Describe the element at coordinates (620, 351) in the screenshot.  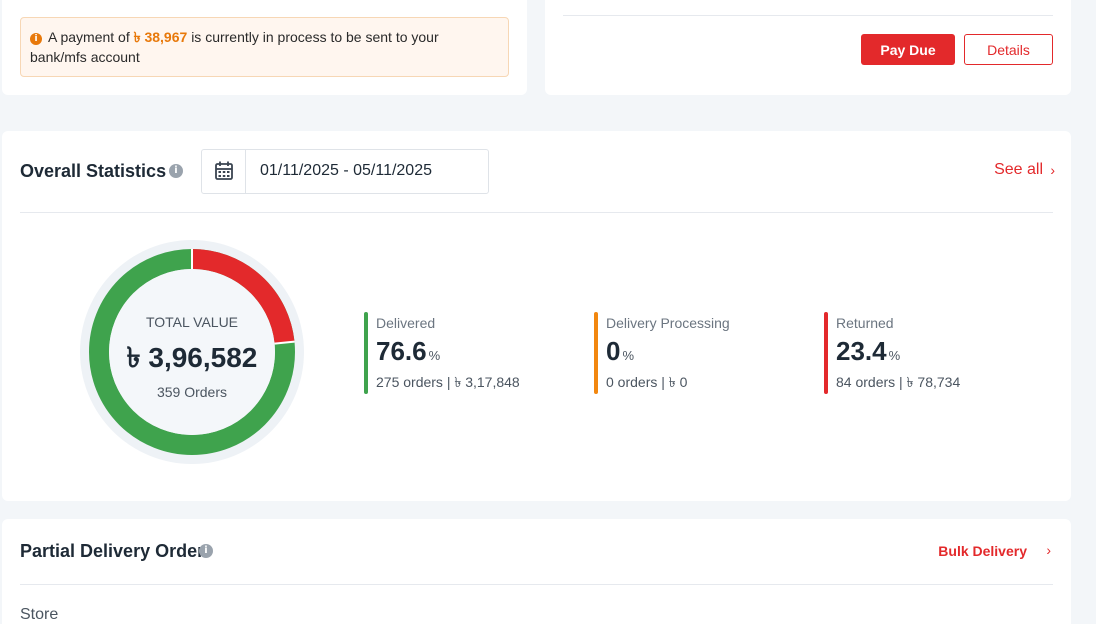
I see `metric-percent: 0%` at that location.